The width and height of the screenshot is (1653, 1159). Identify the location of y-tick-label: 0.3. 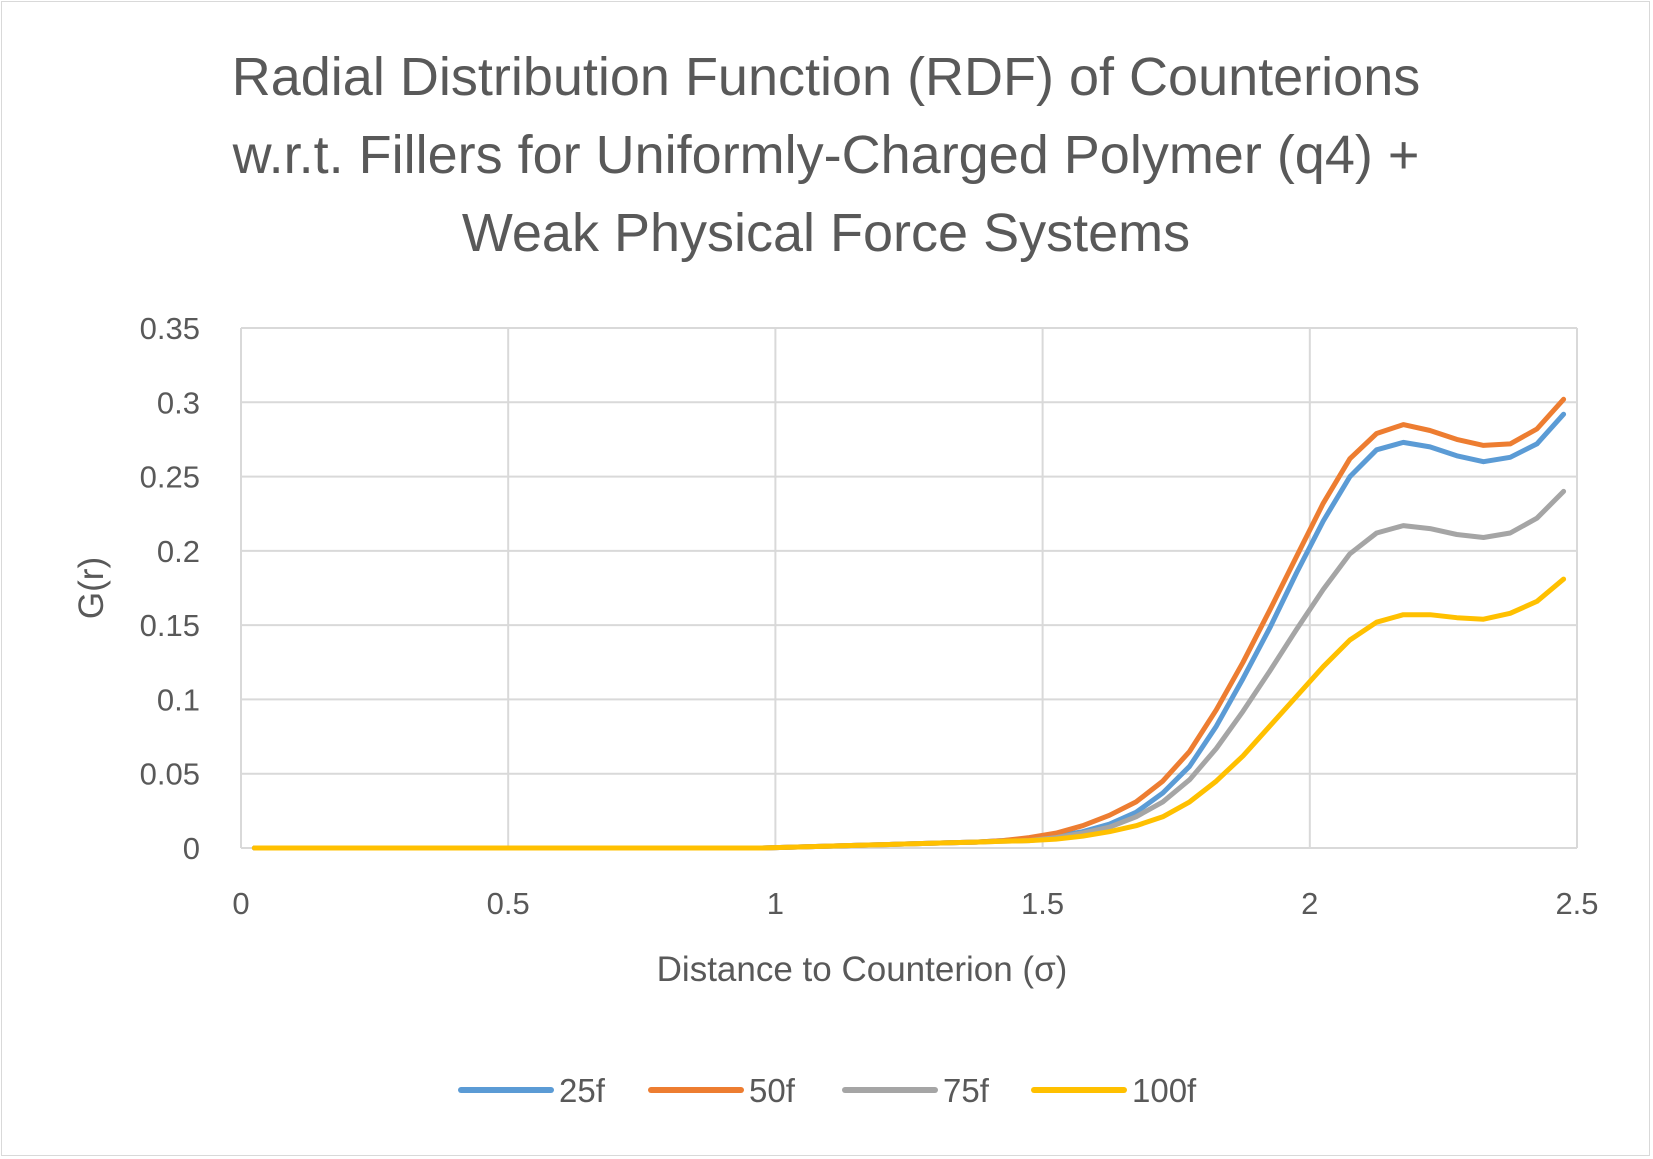
(178, 402).